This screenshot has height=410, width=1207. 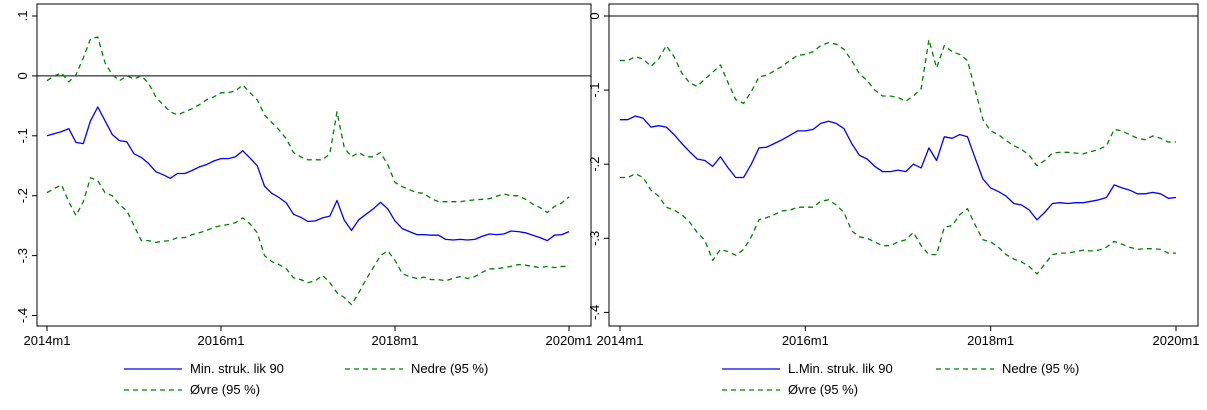 I want to click on y-tick-label: .1, so click(x=22, y=16).